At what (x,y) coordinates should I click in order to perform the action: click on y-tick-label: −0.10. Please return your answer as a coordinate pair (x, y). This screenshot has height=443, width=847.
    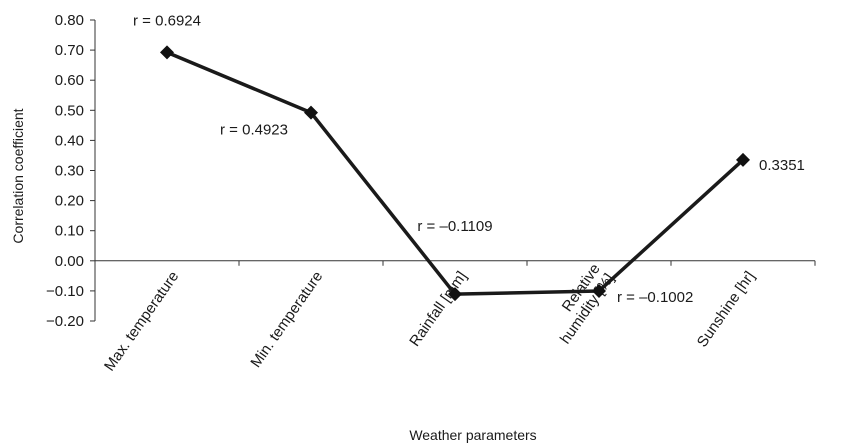
    Looking at the image, I should click on (65, 291).